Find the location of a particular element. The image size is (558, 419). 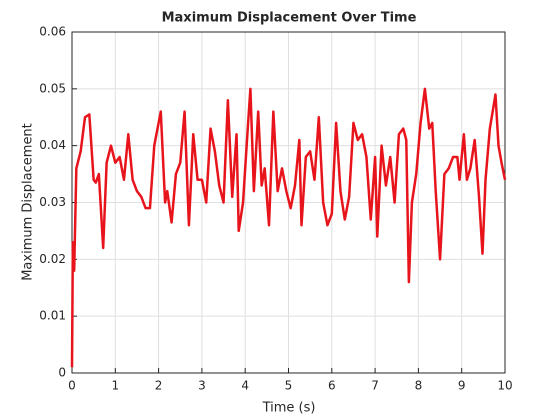

x-tick-label: 3 is located at coordinates (202, 386).